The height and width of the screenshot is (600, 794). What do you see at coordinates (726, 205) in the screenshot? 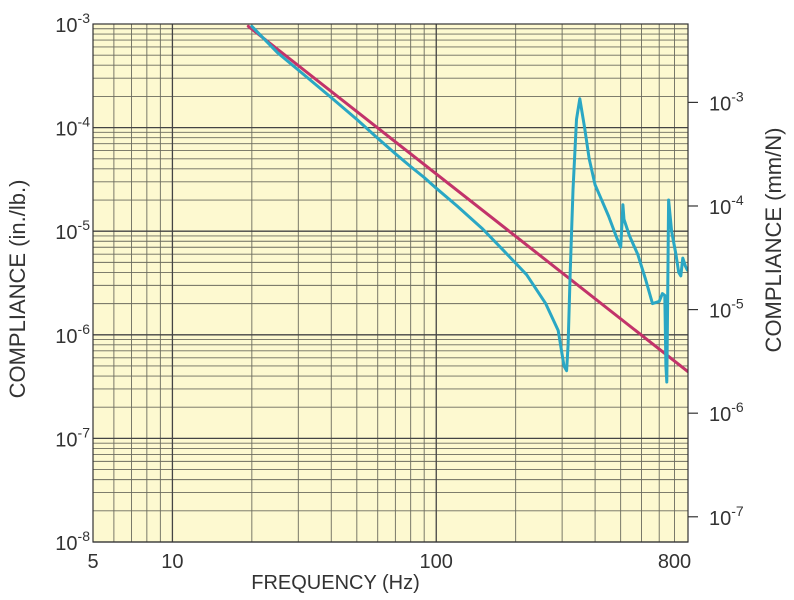
I see `y2-tick-label: 10⁻⁴` at bounding box center [726, 205].